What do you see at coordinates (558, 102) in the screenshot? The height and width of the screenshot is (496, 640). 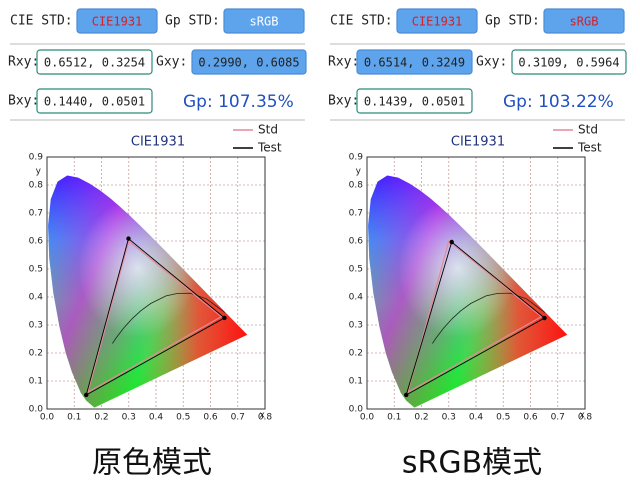 I see `gamut-percent: Gp: 103.22%` at bounding box center [558, 102].